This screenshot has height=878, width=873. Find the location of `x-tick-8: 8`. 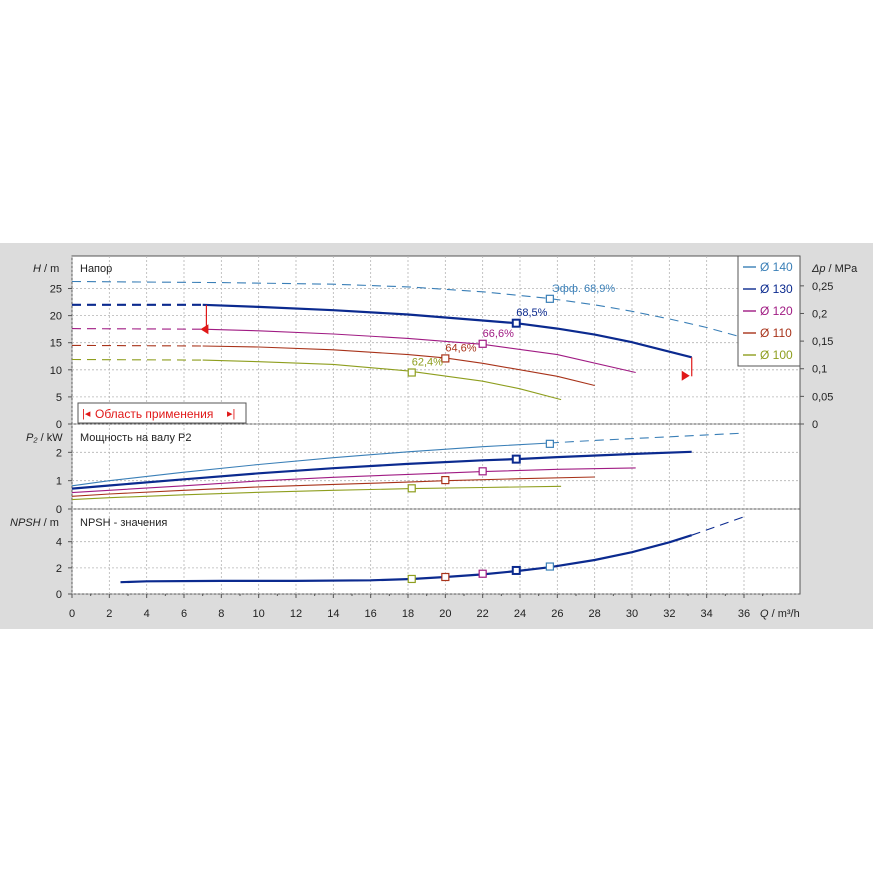

x-tick-8: 8 is located at coordinates (221, 614).